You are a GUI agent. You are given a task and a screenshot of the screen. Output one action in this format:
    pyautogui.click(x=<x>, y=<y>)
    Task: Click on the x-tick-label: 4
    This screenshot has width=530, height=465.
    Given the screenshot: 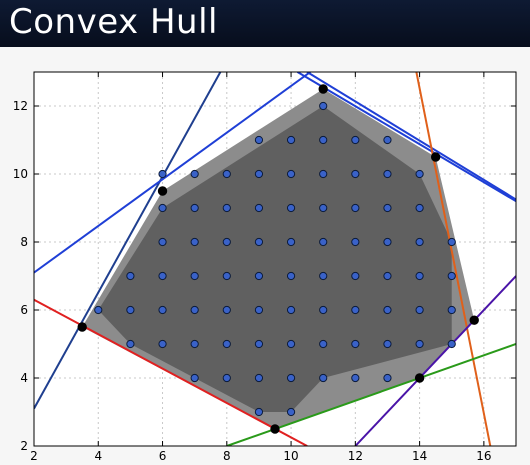 What is the action you would take?
    pyautogui.click(x=98, y=456)
    